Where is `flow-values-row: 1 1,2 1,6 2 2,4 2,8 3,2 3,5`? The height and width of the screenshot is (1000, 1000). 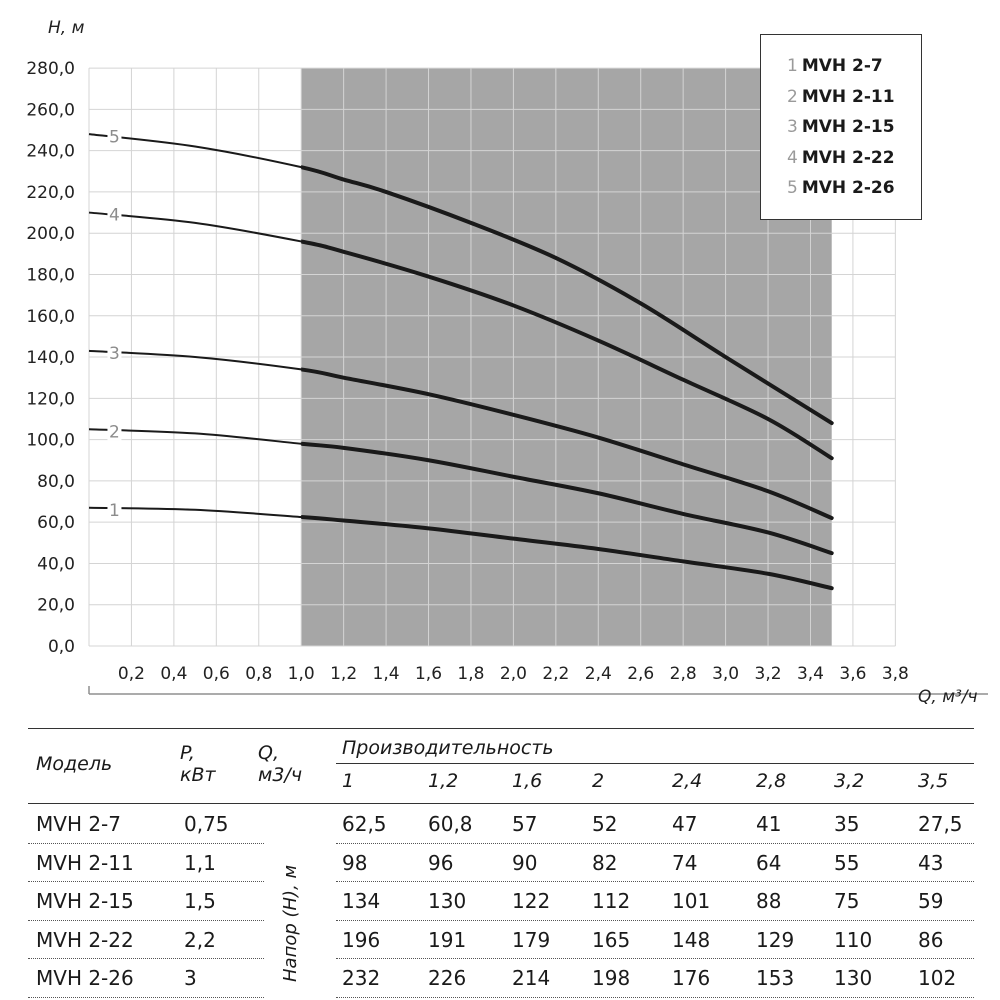 flow-values-row: 1 1,2 1,6 2 2,4 2,8 3,2 3,5 is located at coordinates (501, 781).